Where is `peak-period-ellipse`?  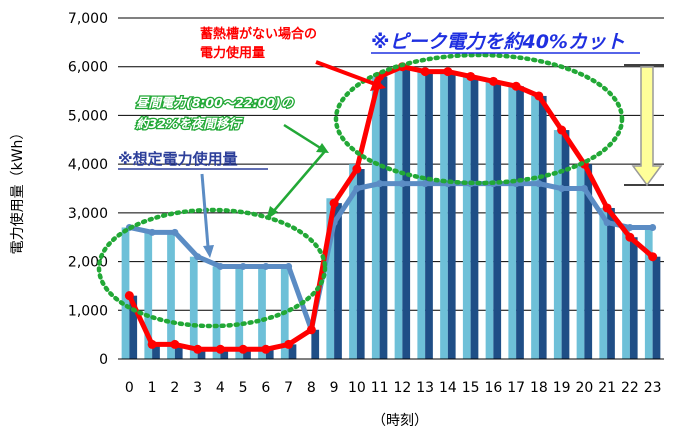 peak-period-ellipse is located at coordinates (479, 119).